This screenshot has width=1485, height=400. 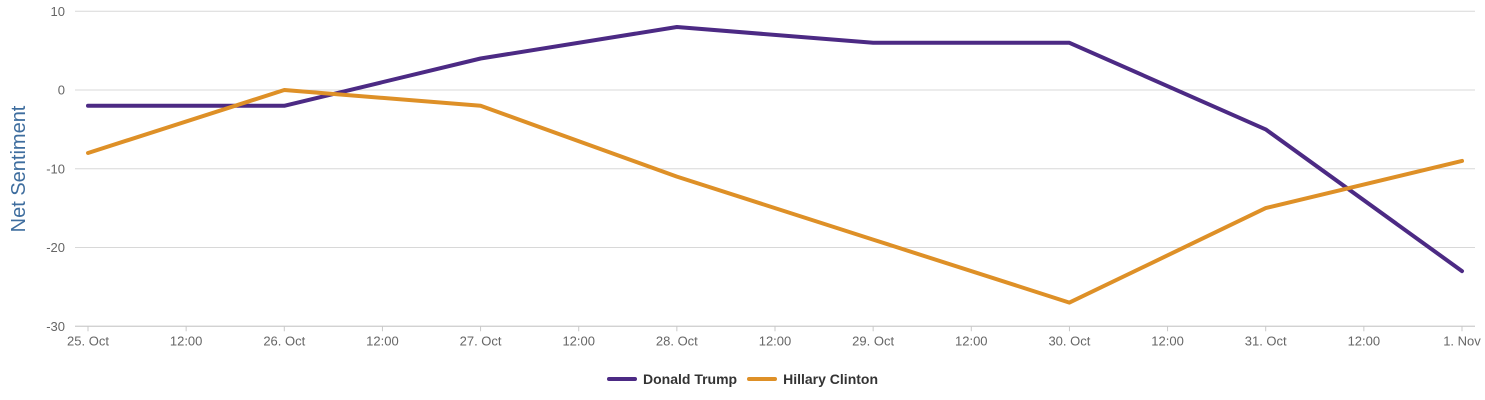 What do you see at coordinates (55, 326) in the screenshot?
I see `y-tick-label: -30` at bounding box center [55, 326].